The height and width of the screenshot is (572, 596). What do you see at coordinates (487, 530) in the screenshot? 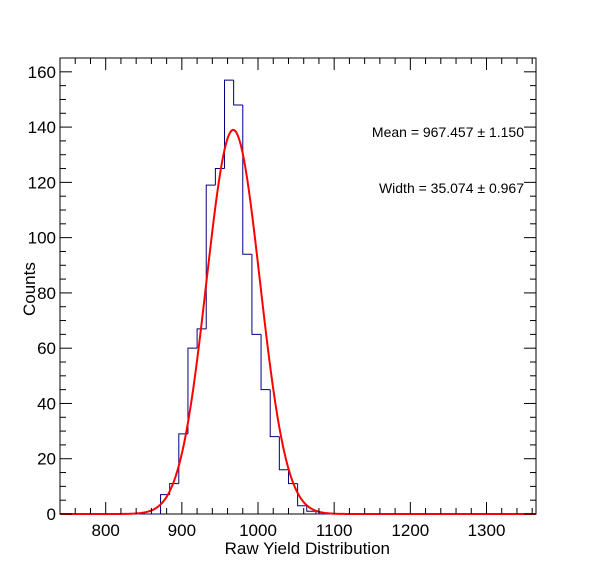
I see `x-tick-label: 1300` at bounding box center [487, 530].